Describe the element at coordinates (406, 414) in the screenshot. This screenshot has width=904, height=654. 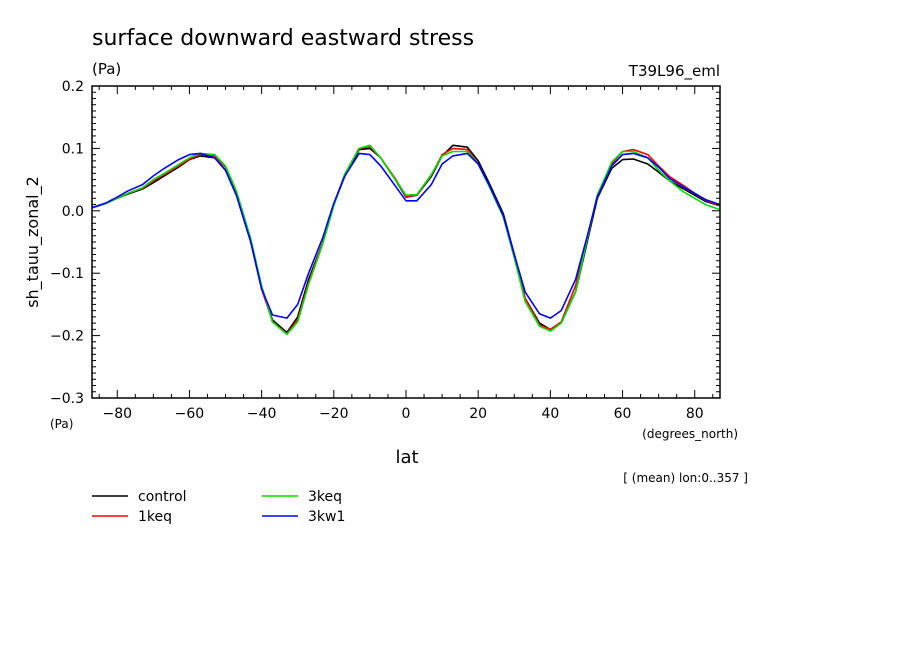
I see `x-tick-label: 0` at that location.